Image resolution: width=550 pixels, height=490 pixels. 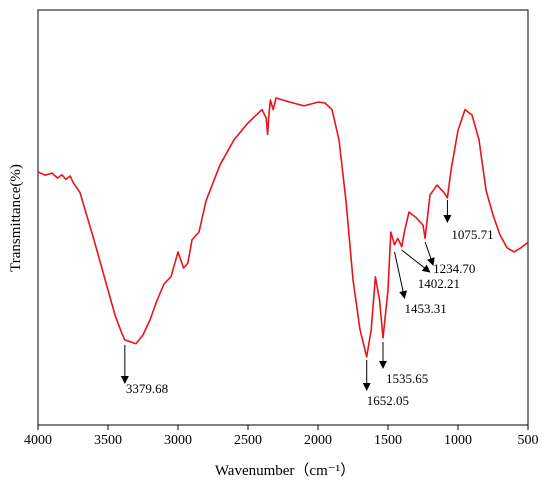 What do you see at coordinates (458, 440) in the screenshot?
I see `x-tick-label: 1000` at bounding box center [458, 440].